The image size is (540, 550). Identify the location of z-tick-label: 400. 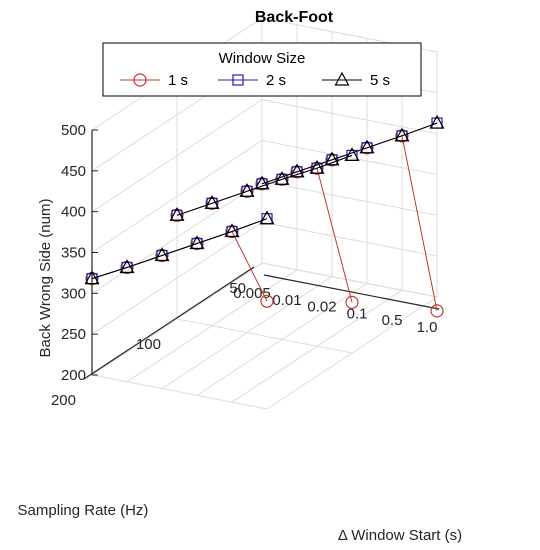
(73, 212).